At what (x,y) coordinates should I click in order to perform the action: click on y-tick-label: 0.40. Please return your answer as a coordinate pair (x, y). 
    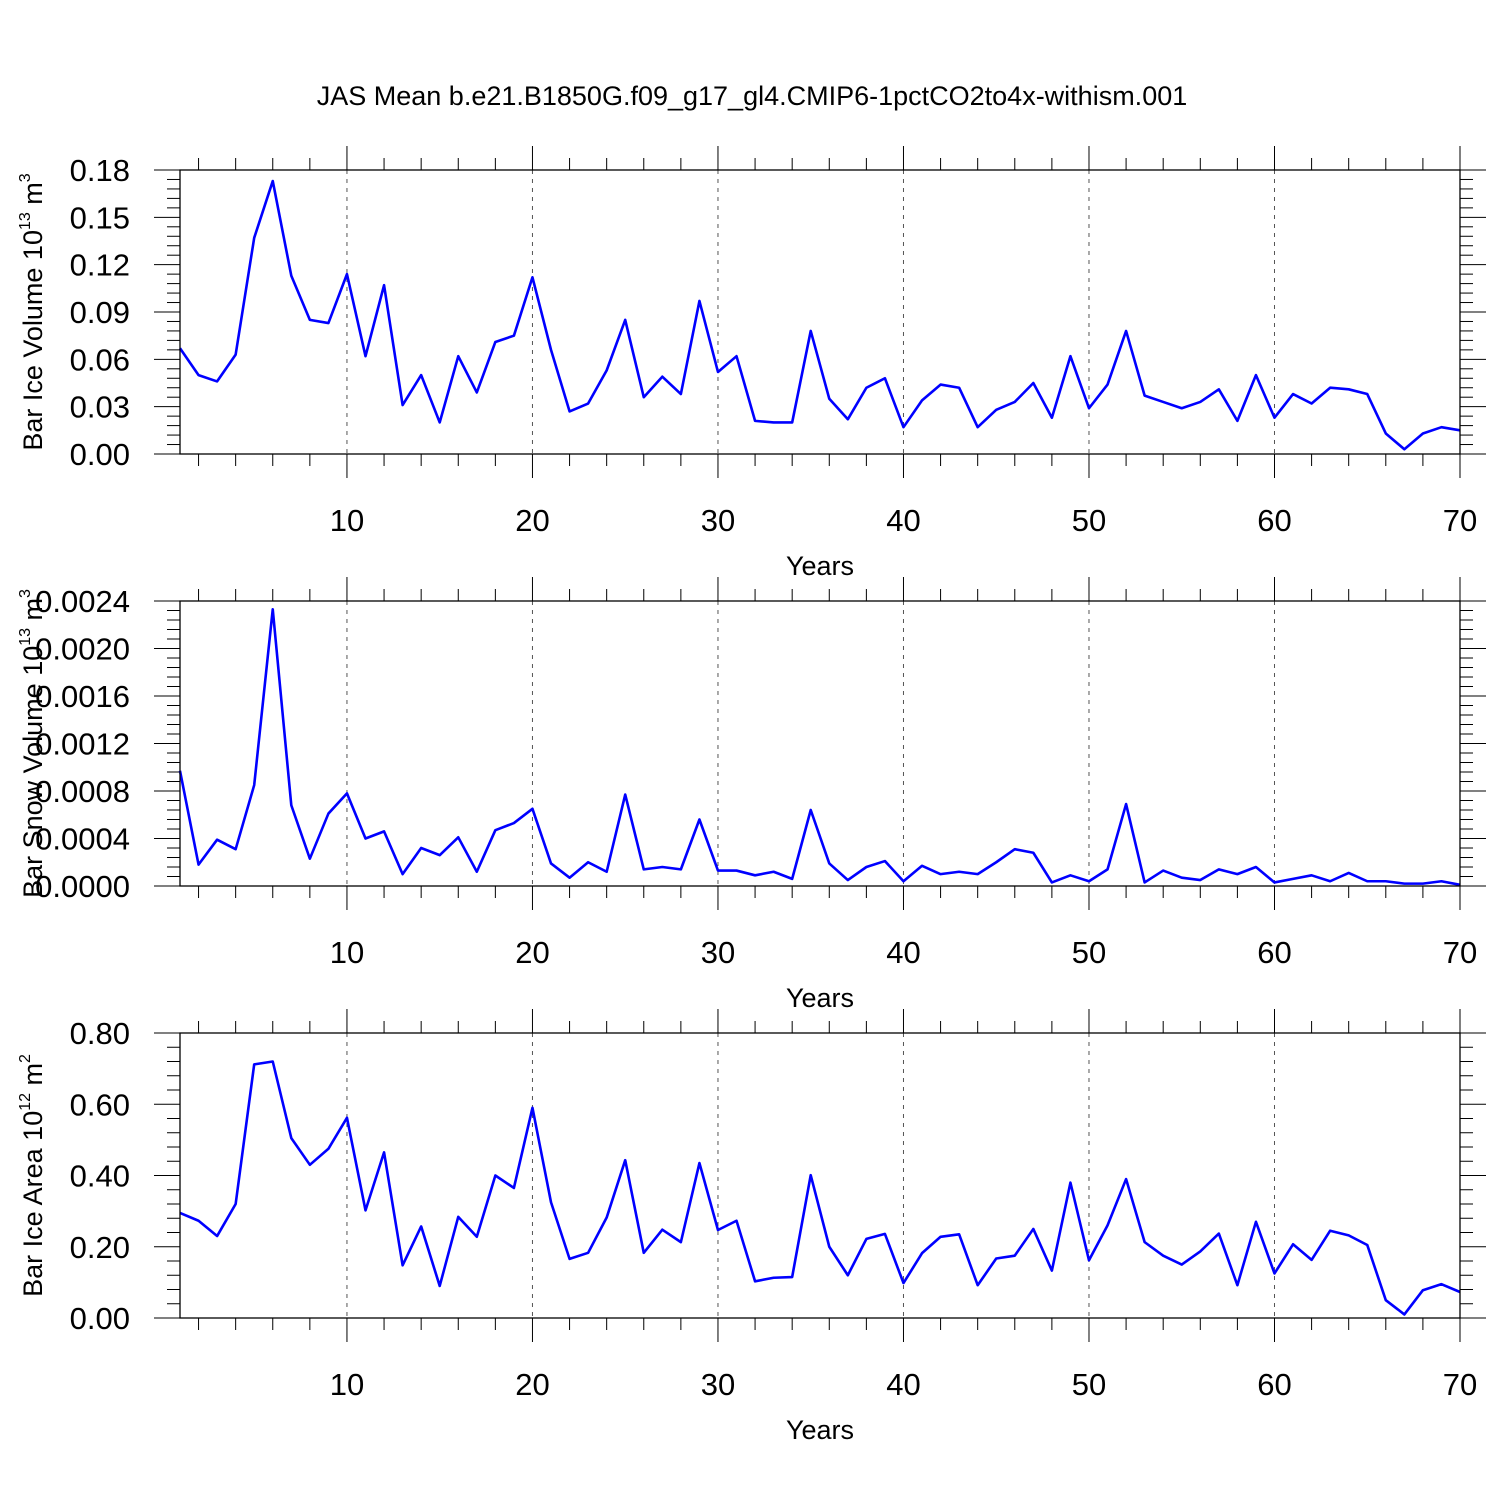
    Looking at the image, I should click on (100, 1176).